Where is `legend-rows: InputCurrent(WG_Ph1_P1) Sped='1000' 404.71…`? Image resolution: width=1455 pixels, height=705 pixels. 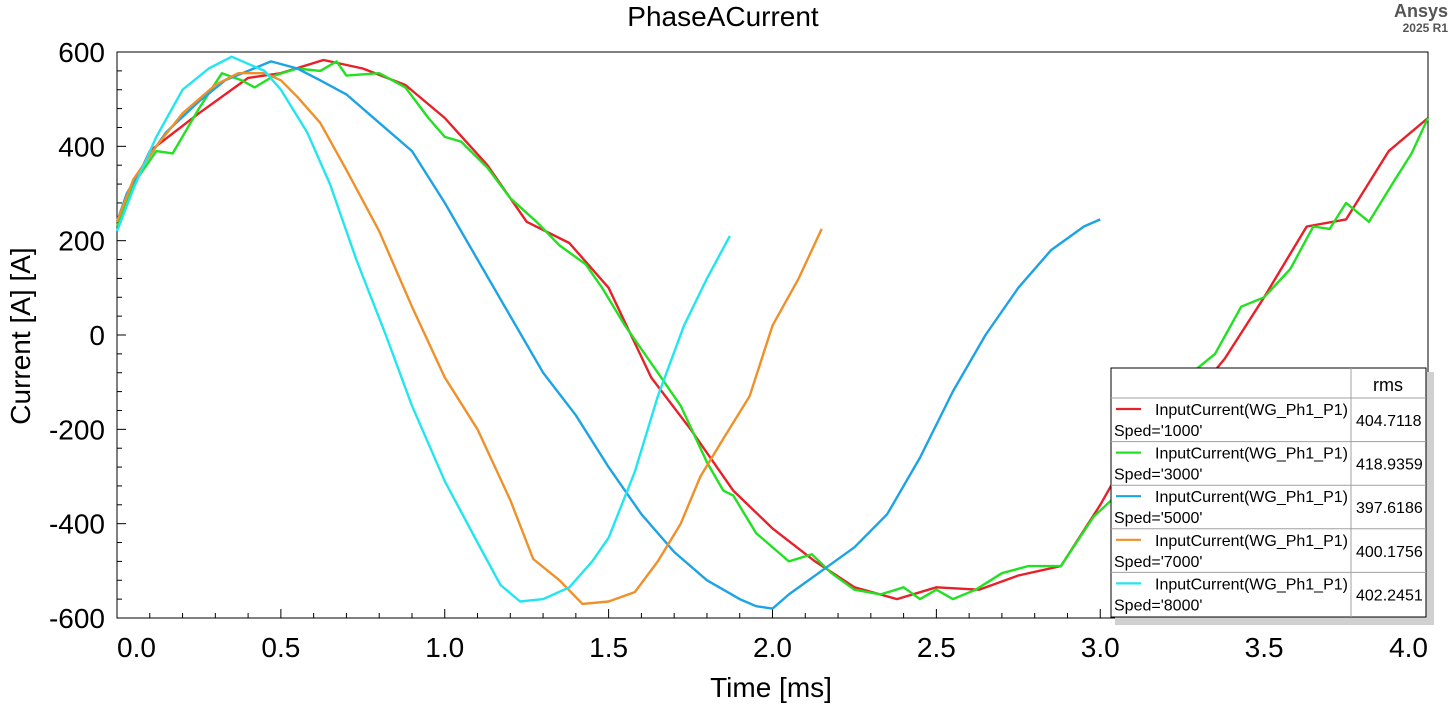
legend-rows: InputCurrent(WG_Ph1_P1) Sped='1000' 404.71… is located at coordinates (1268, 505).